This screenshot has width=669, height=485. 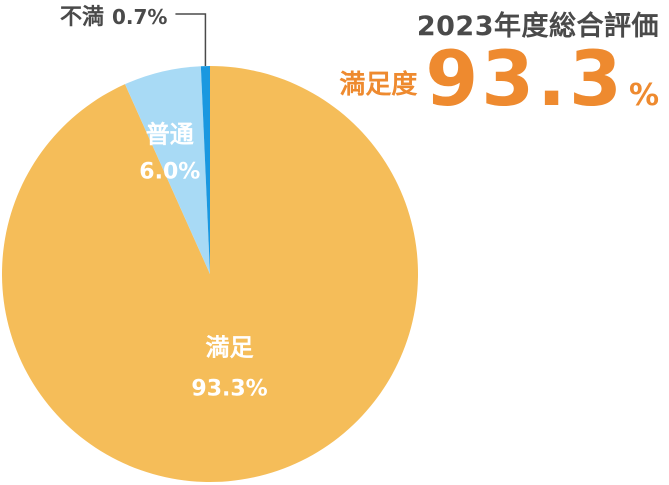 I want to click on satisfaction-value: 93.3, so click(x=525, y=78).